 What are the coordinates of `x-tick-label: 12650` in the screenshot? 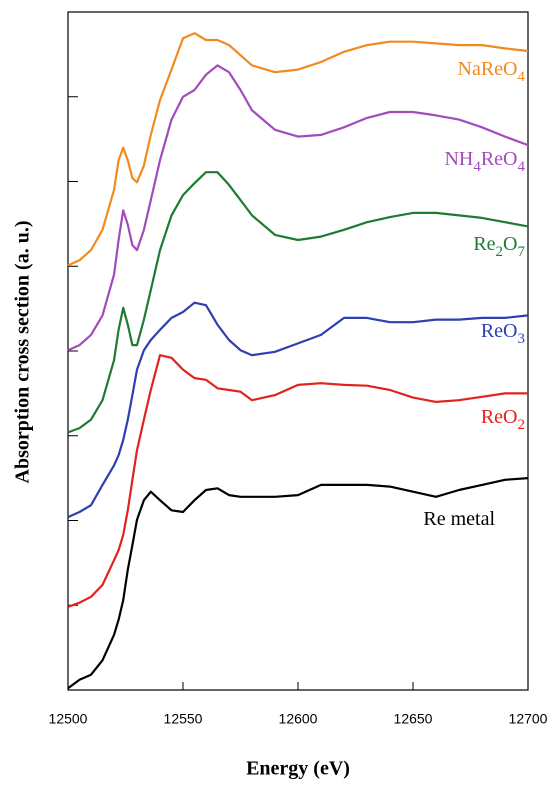 It's located at (413, 719).